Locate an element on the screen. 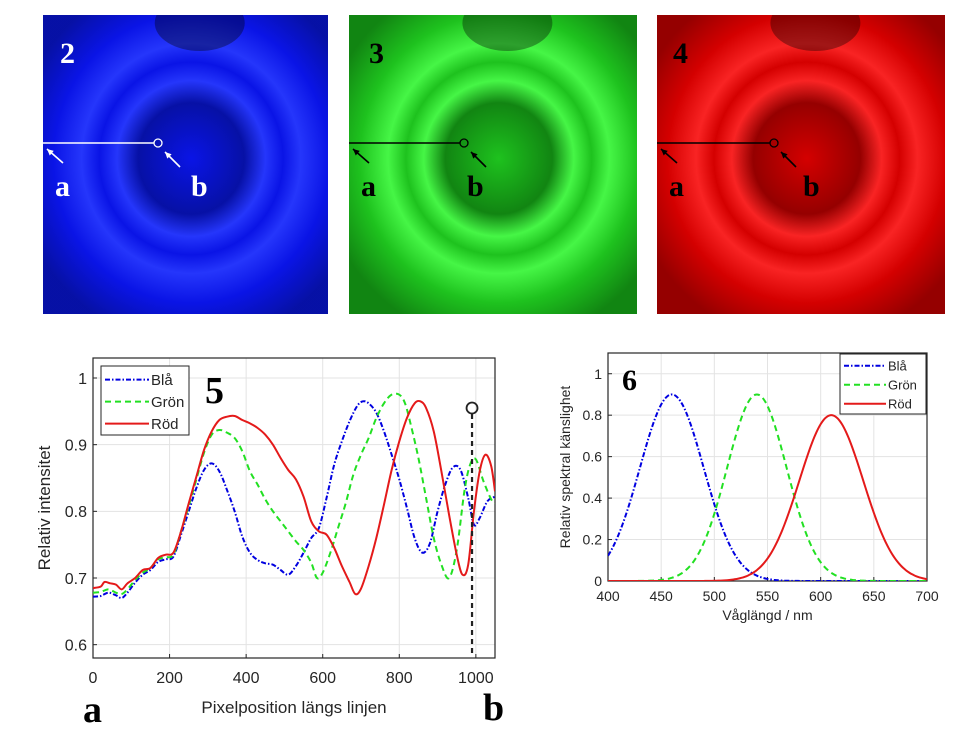 Image resolution: width=963 pixels, height=742 pixels. x-tick-label: 0 is located at coordinates (93, 678).